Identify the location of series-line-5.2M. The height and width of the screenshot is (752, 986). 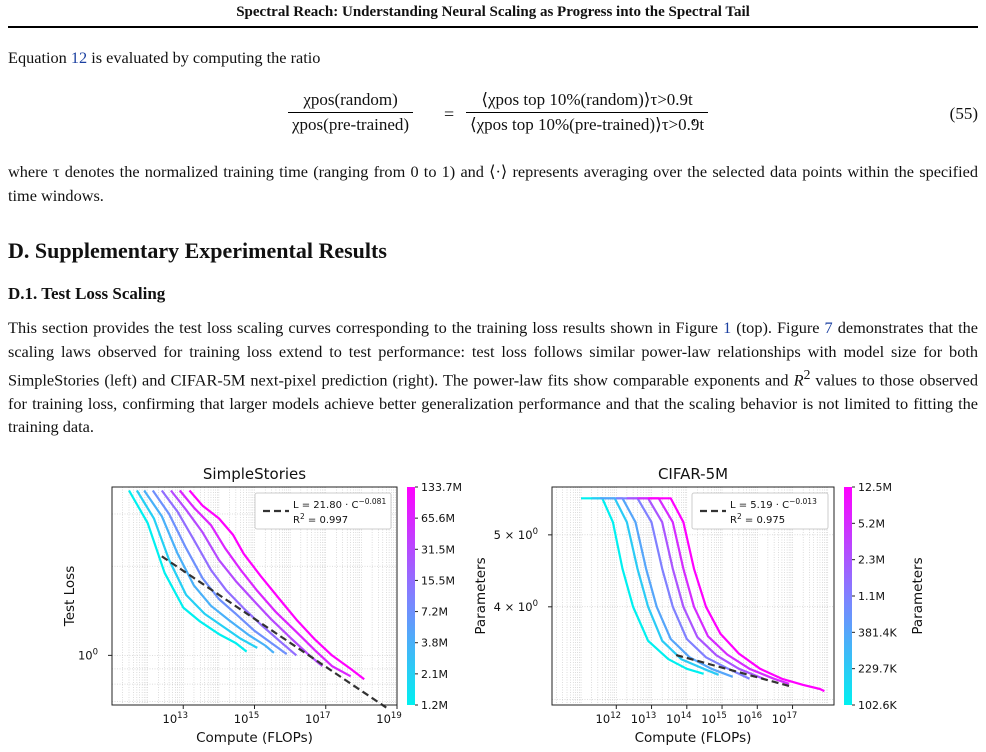
(713, 591).